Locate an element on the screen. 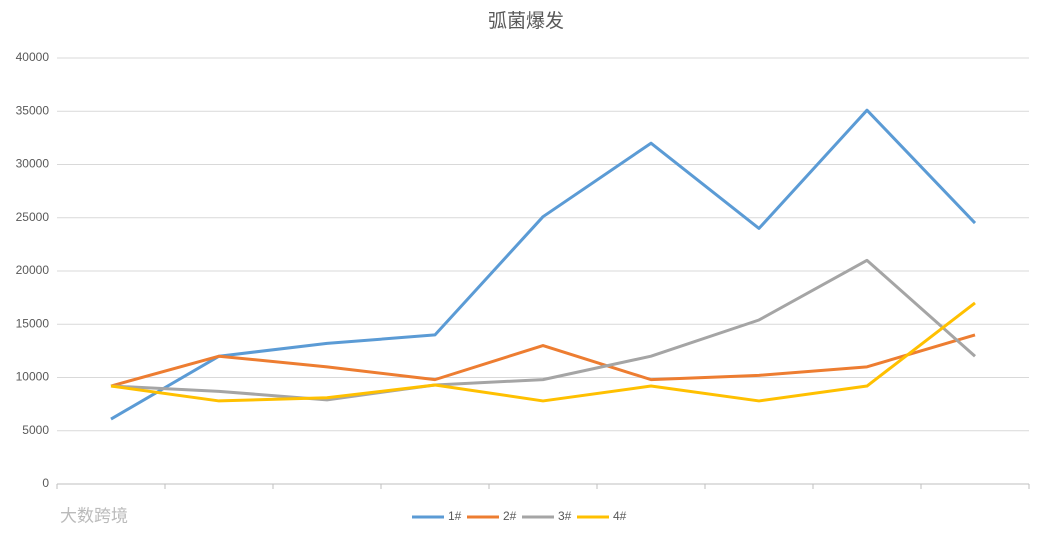 The image size is (1052, 536). y-tick-label: 15000 is located at coordinates (33, 323).